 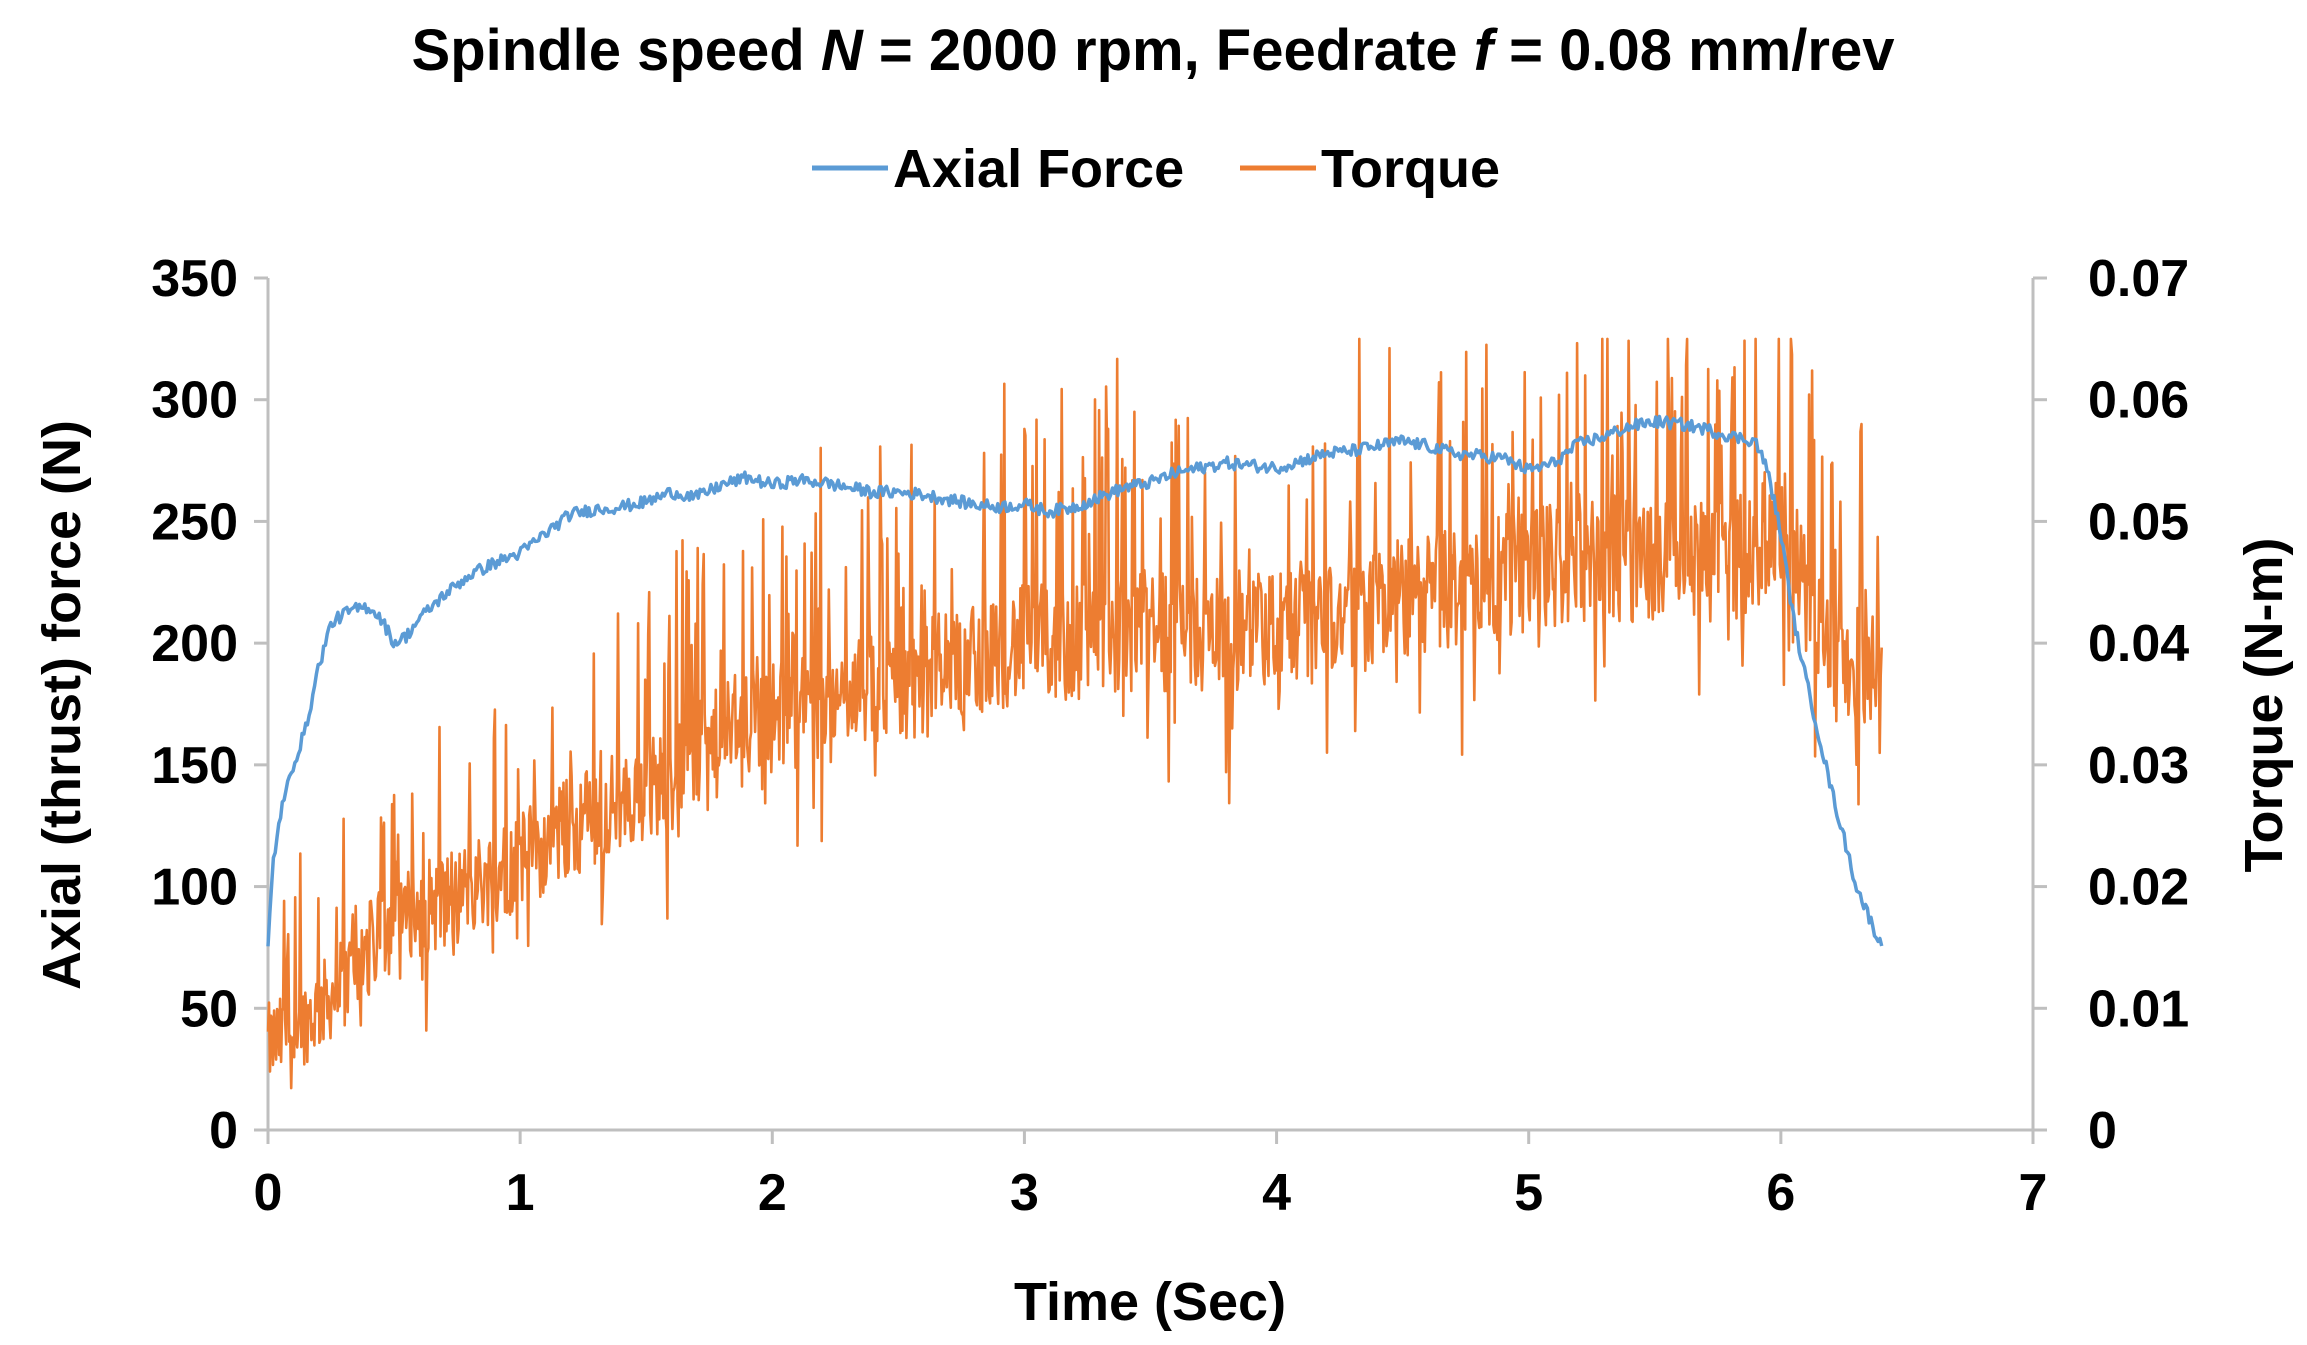 I want to click on x-tick-label: 7, so click(x=2033, y=1193).